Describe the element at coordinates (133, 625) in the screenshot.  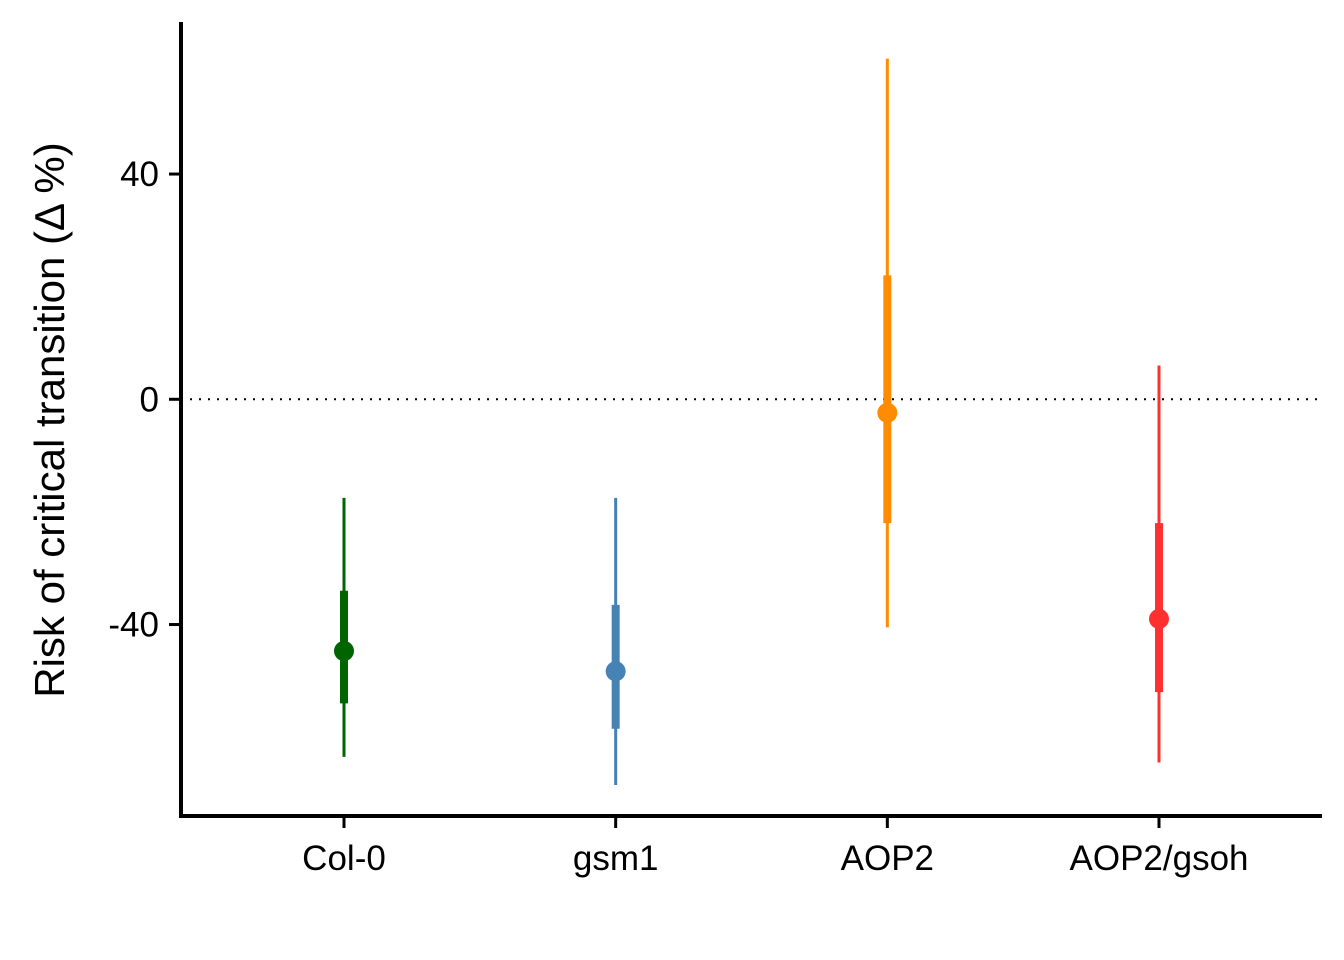
I see `y-tick-label: -40` at that location.